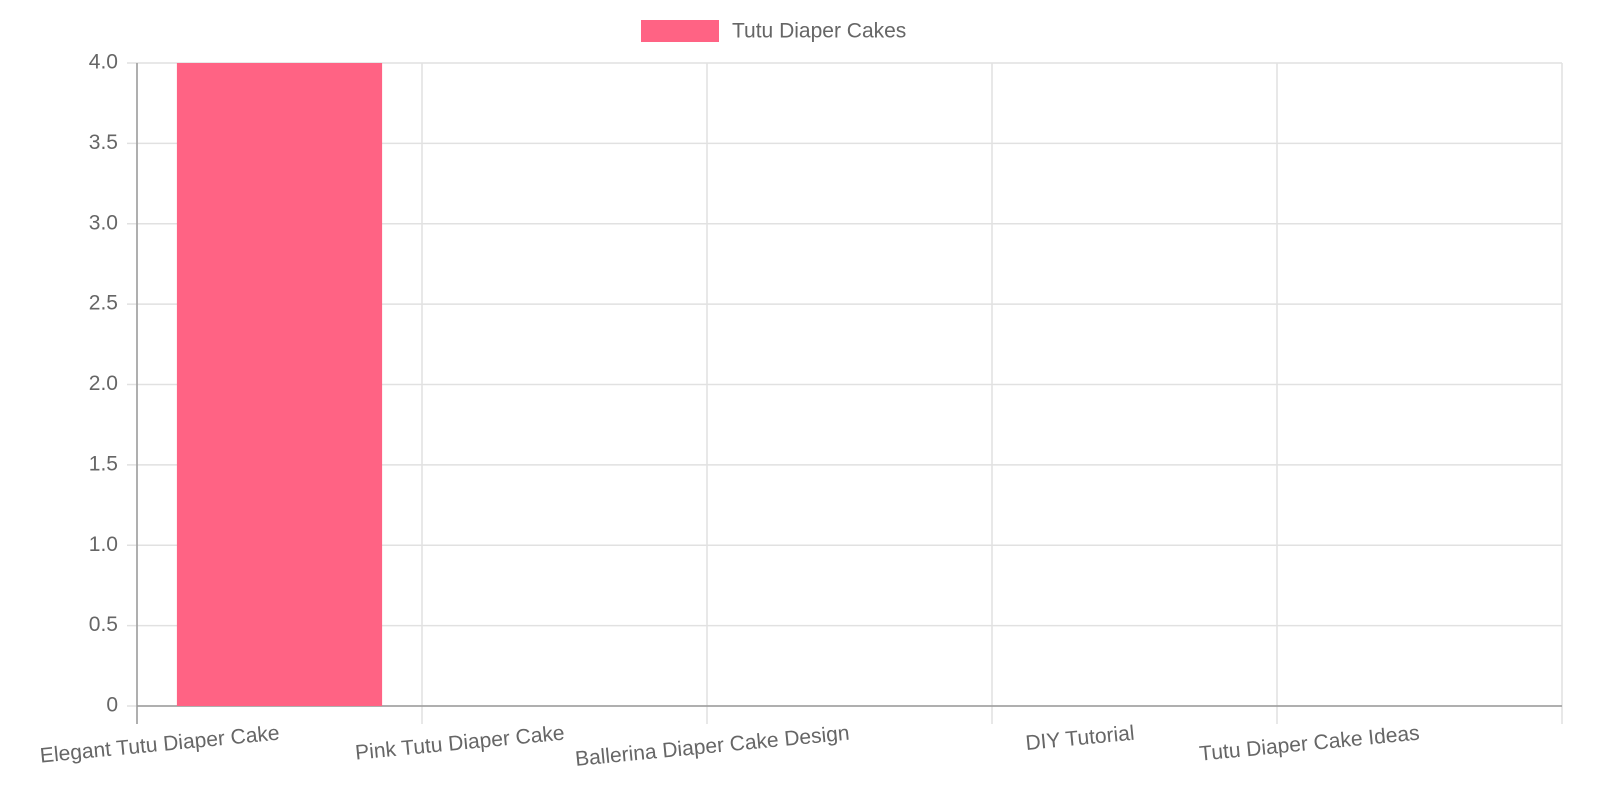  Describe the element at coordinates (160, 745) in the screenshot. I see `x-tick-label: Elegant Tutu Diaper Cake` at that location.